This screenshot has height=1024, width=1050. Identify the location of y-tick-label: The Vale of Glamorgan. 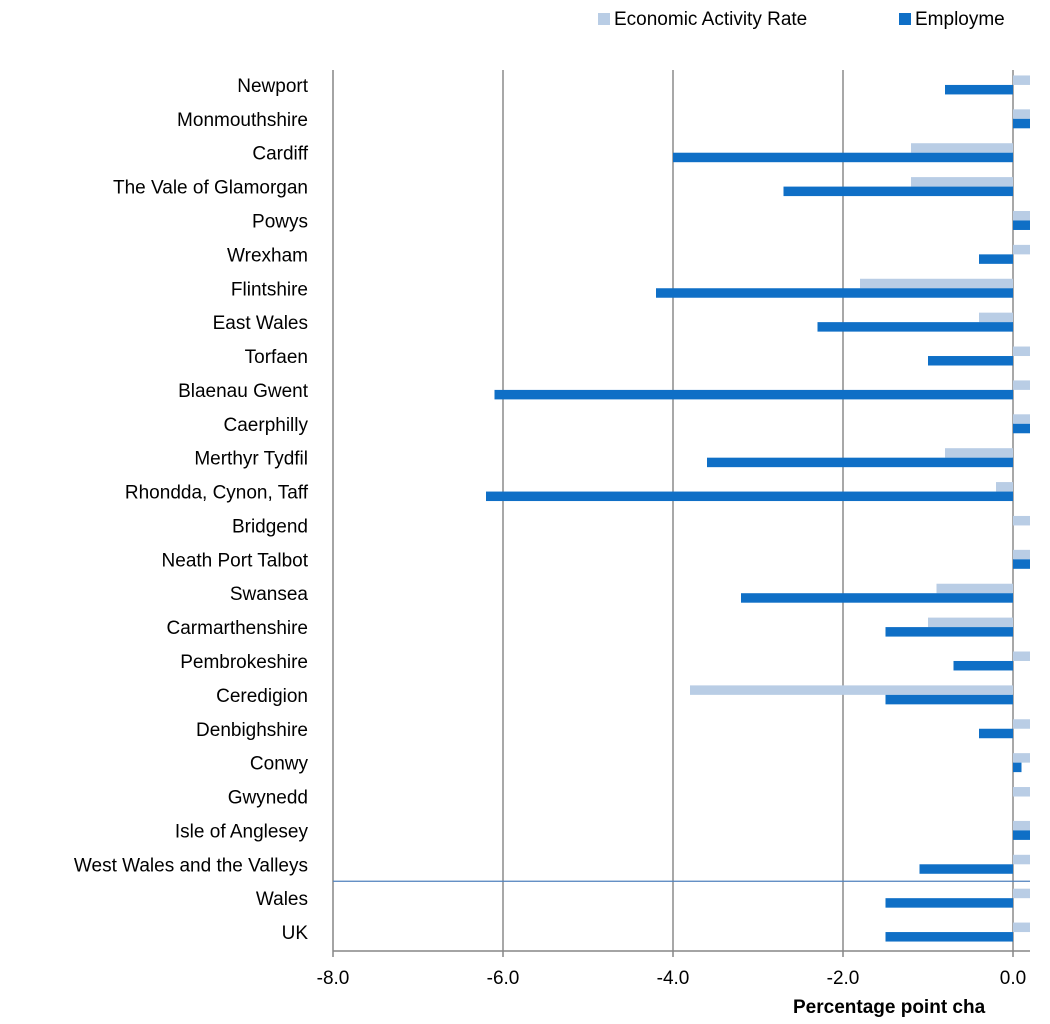
(210, 188).